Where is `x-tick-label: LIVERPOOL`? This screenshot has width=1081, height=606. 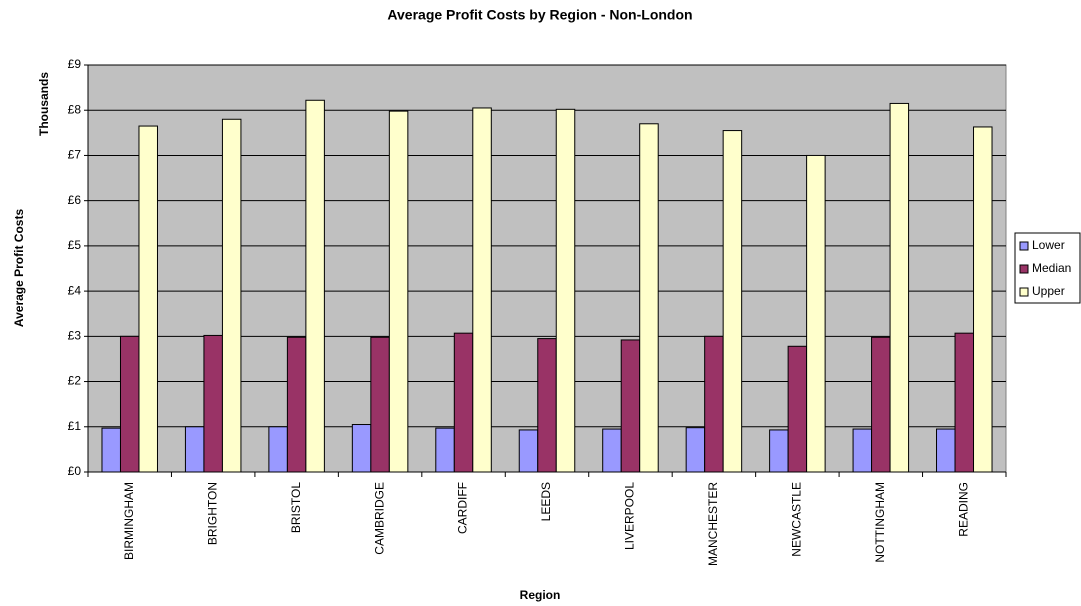
x-tick-label: LIVERPOOL is located at coordinates (630, 516).